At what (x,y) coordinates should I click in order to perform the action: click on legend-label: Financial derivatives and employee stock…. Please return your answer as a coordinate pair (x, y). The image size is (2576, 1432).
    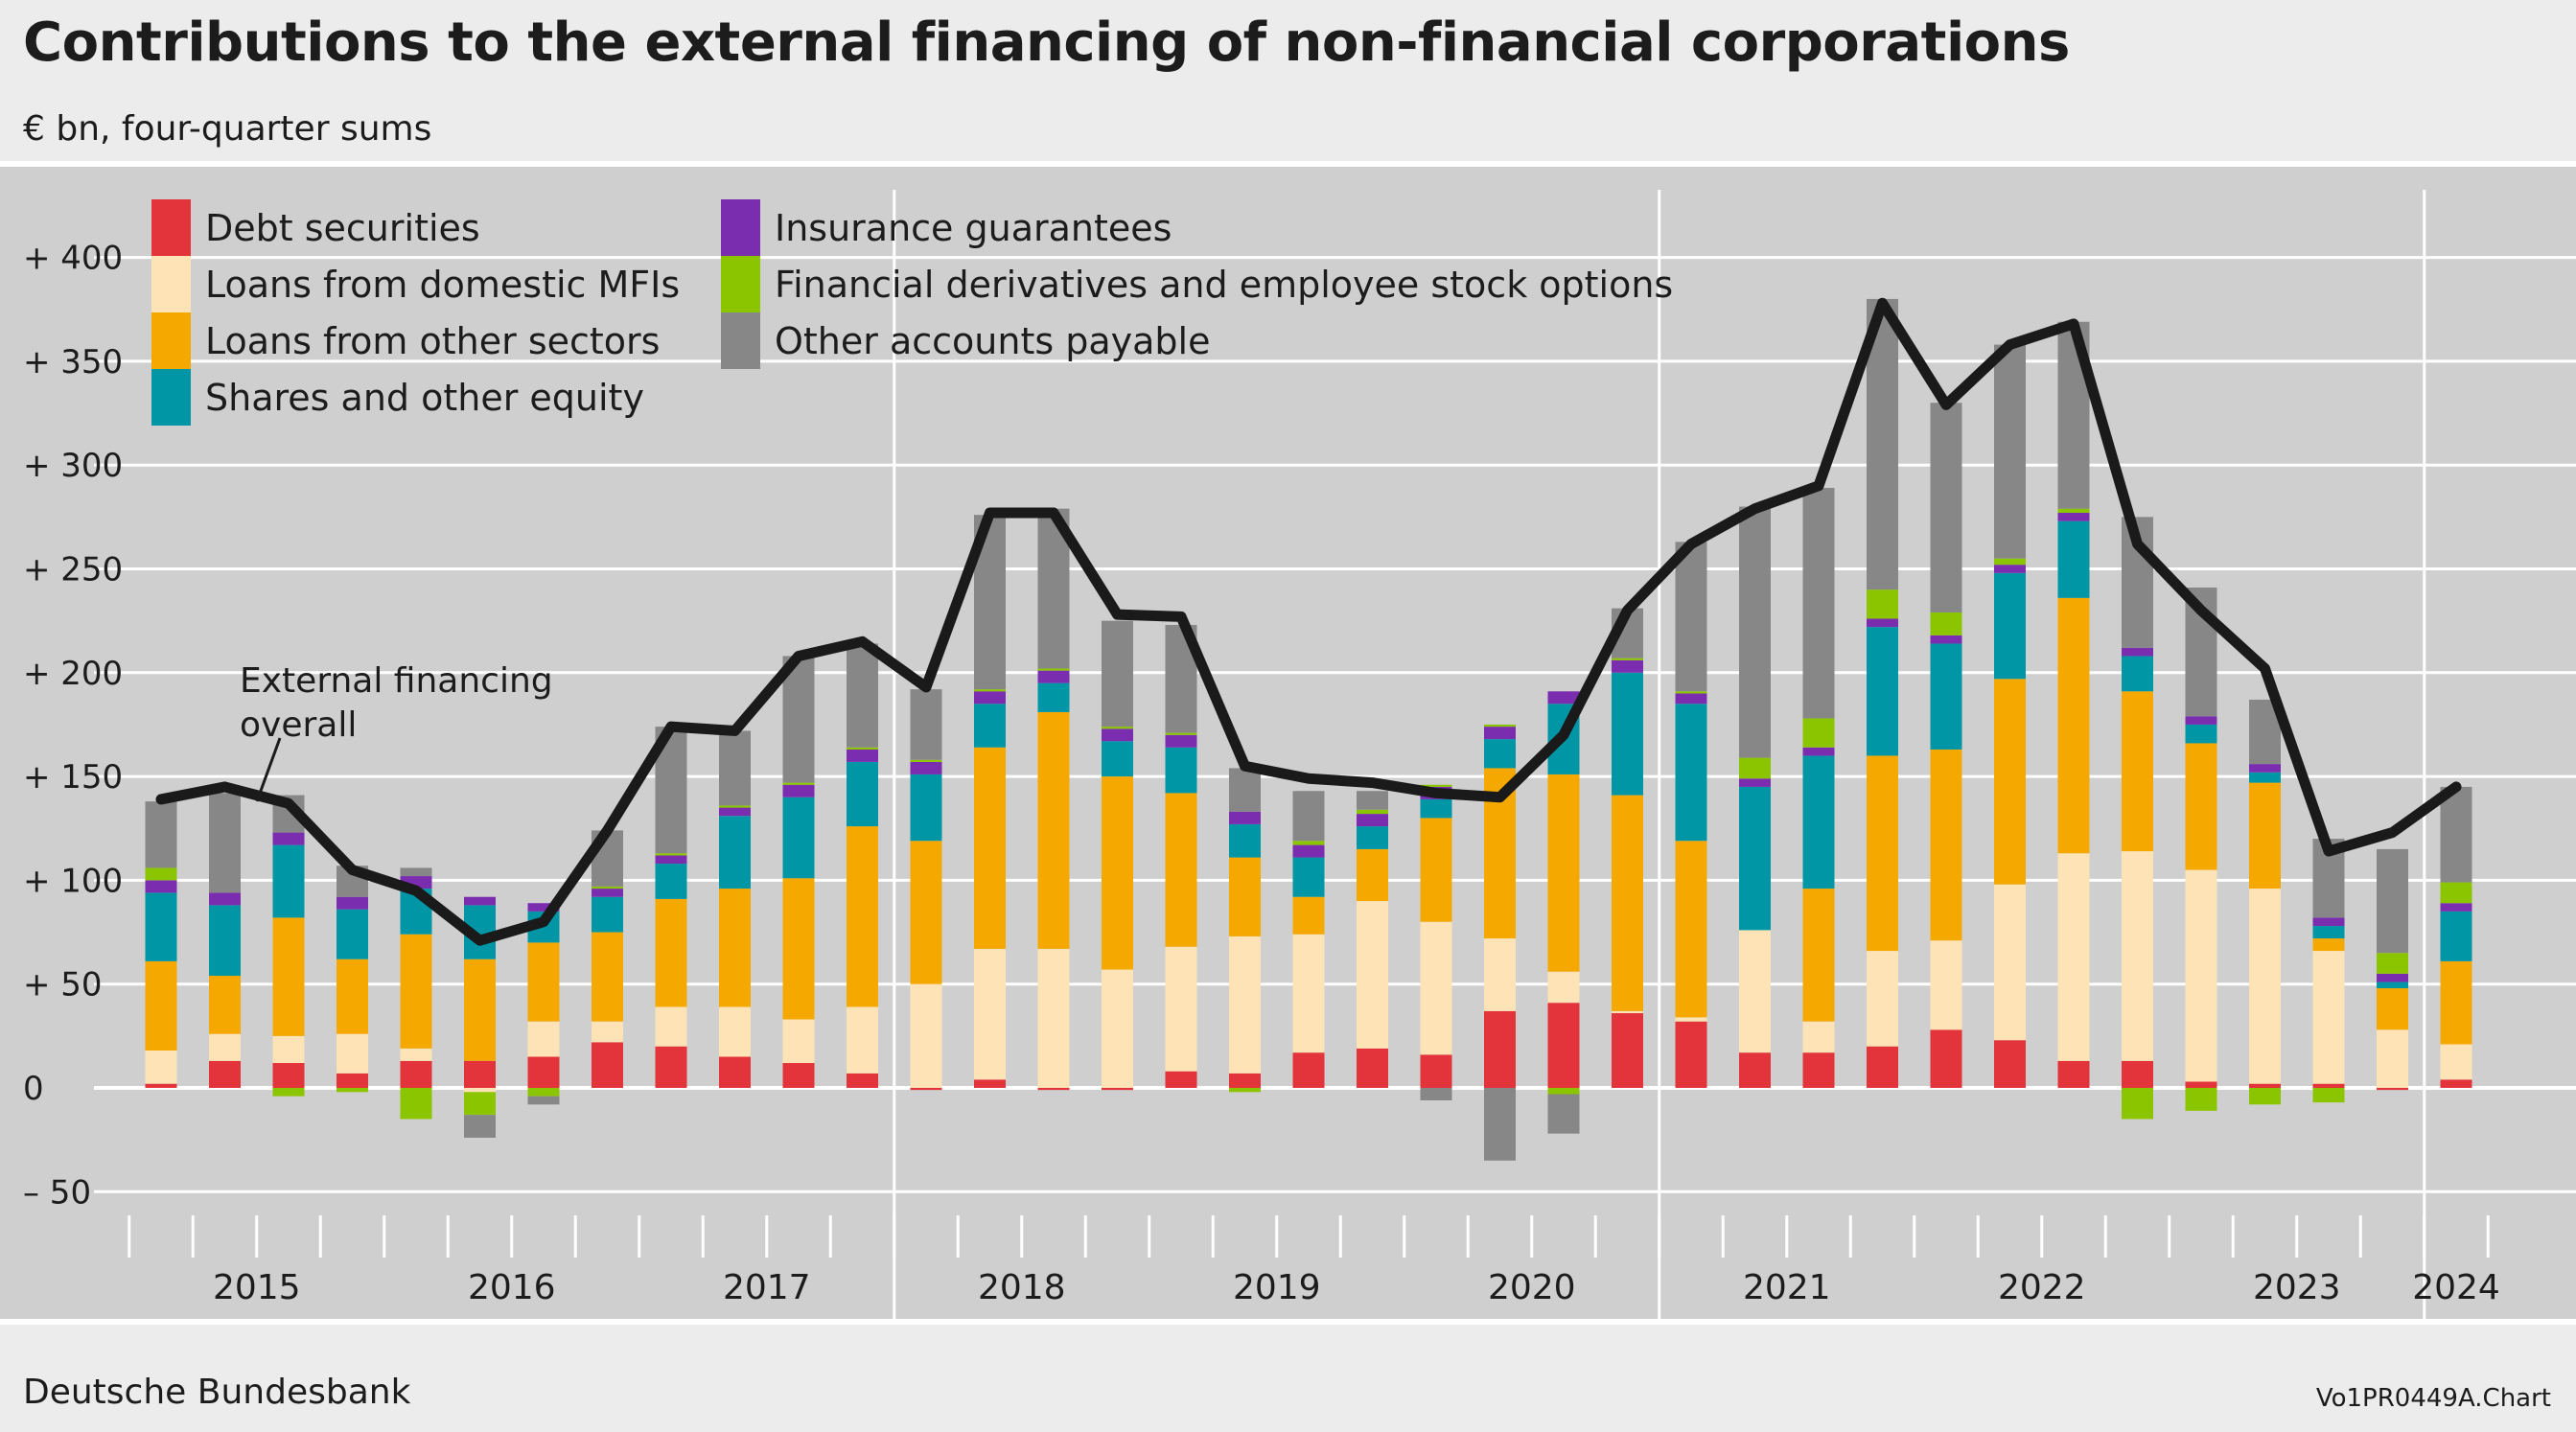
    Looking at the image, I should click on (1224, 285).